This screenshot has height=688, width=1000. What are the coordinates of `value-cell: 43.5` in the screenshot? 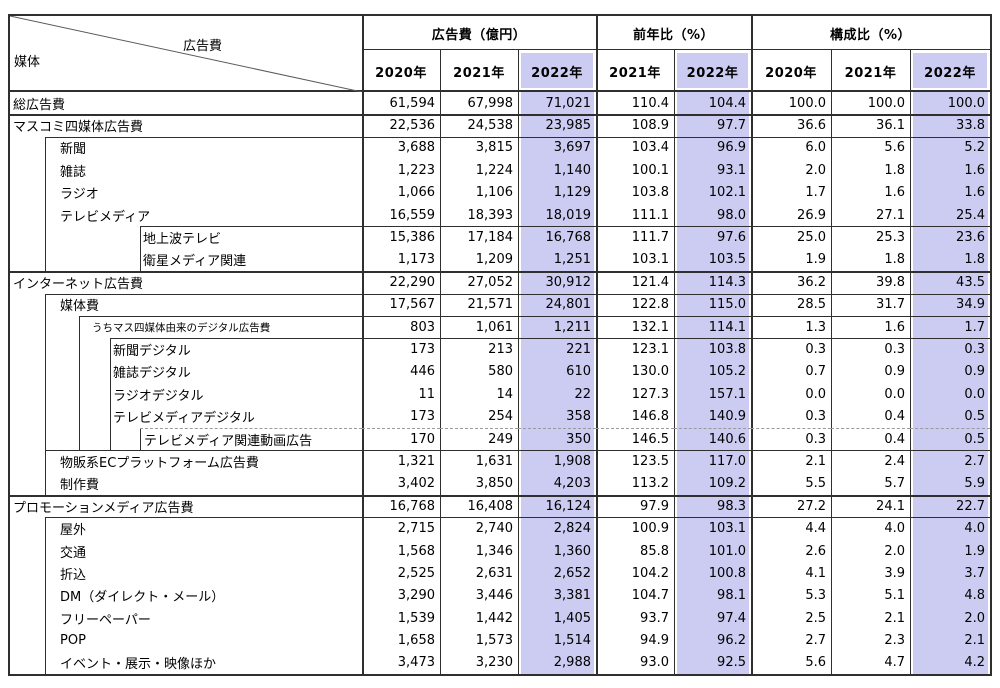 It's located at (950, 282).